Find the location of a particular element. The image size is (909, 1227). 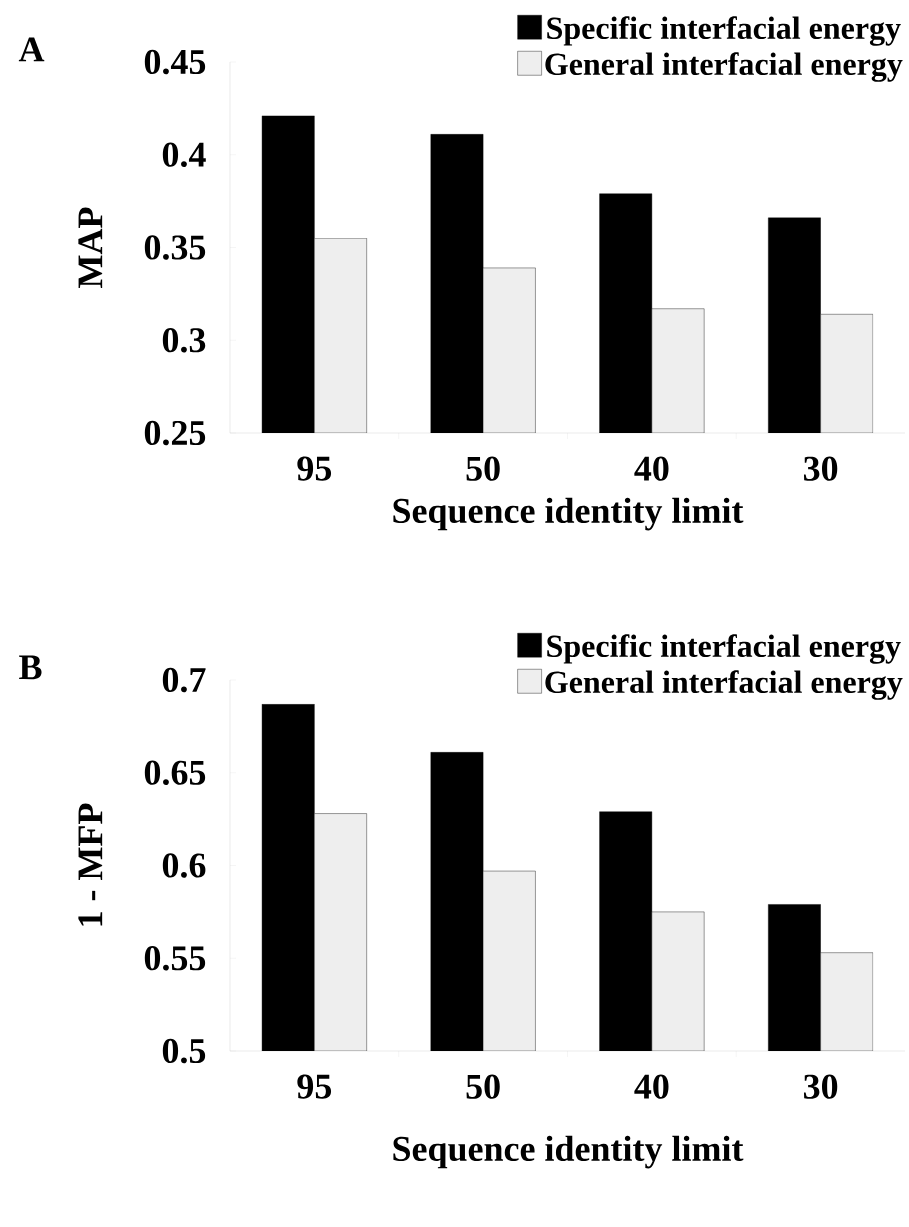

y-tick-label: 0.35 is located at coordinates (175, 247).